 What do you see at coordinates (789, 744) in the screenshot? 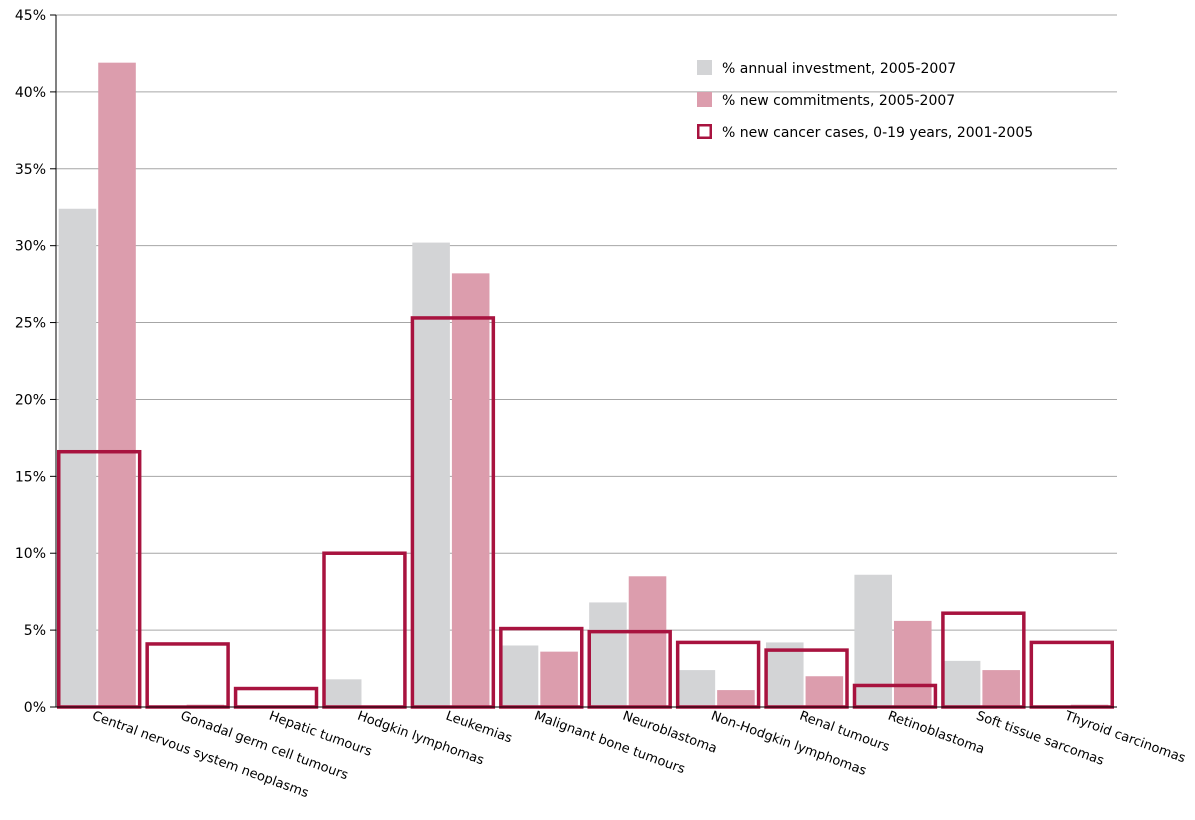
I see `category-label: Non-Hodgkin lymphomas` at bounding box center [789, 744].